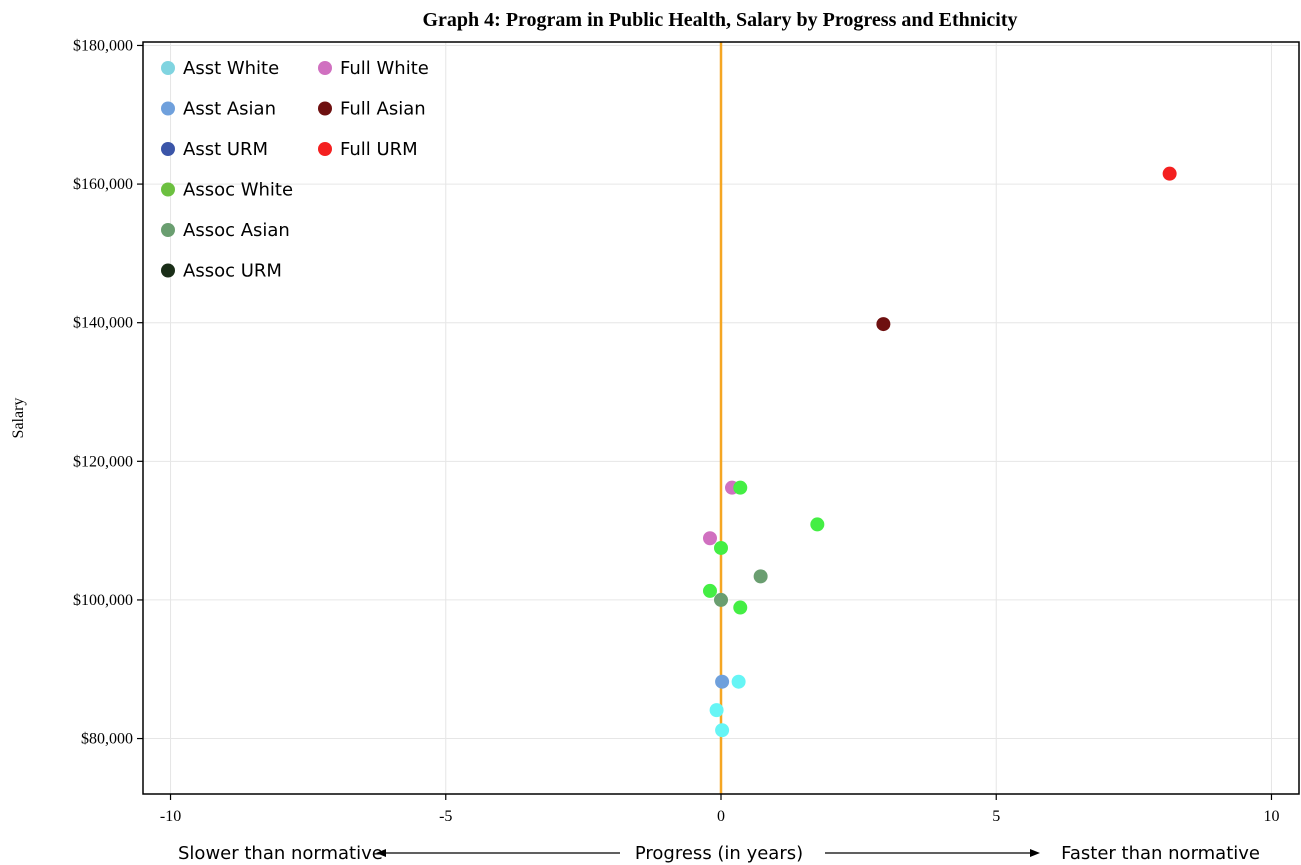  I want to click on legend-label: Asst Asian, so click(229, 109).